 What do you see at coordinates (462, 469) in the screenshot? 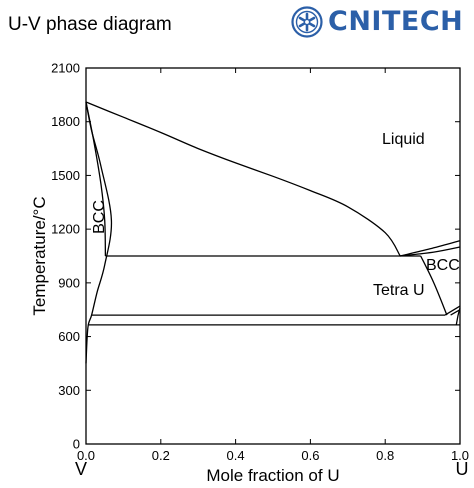
I see `right-end-label: U` at bounding box center [462, 469].